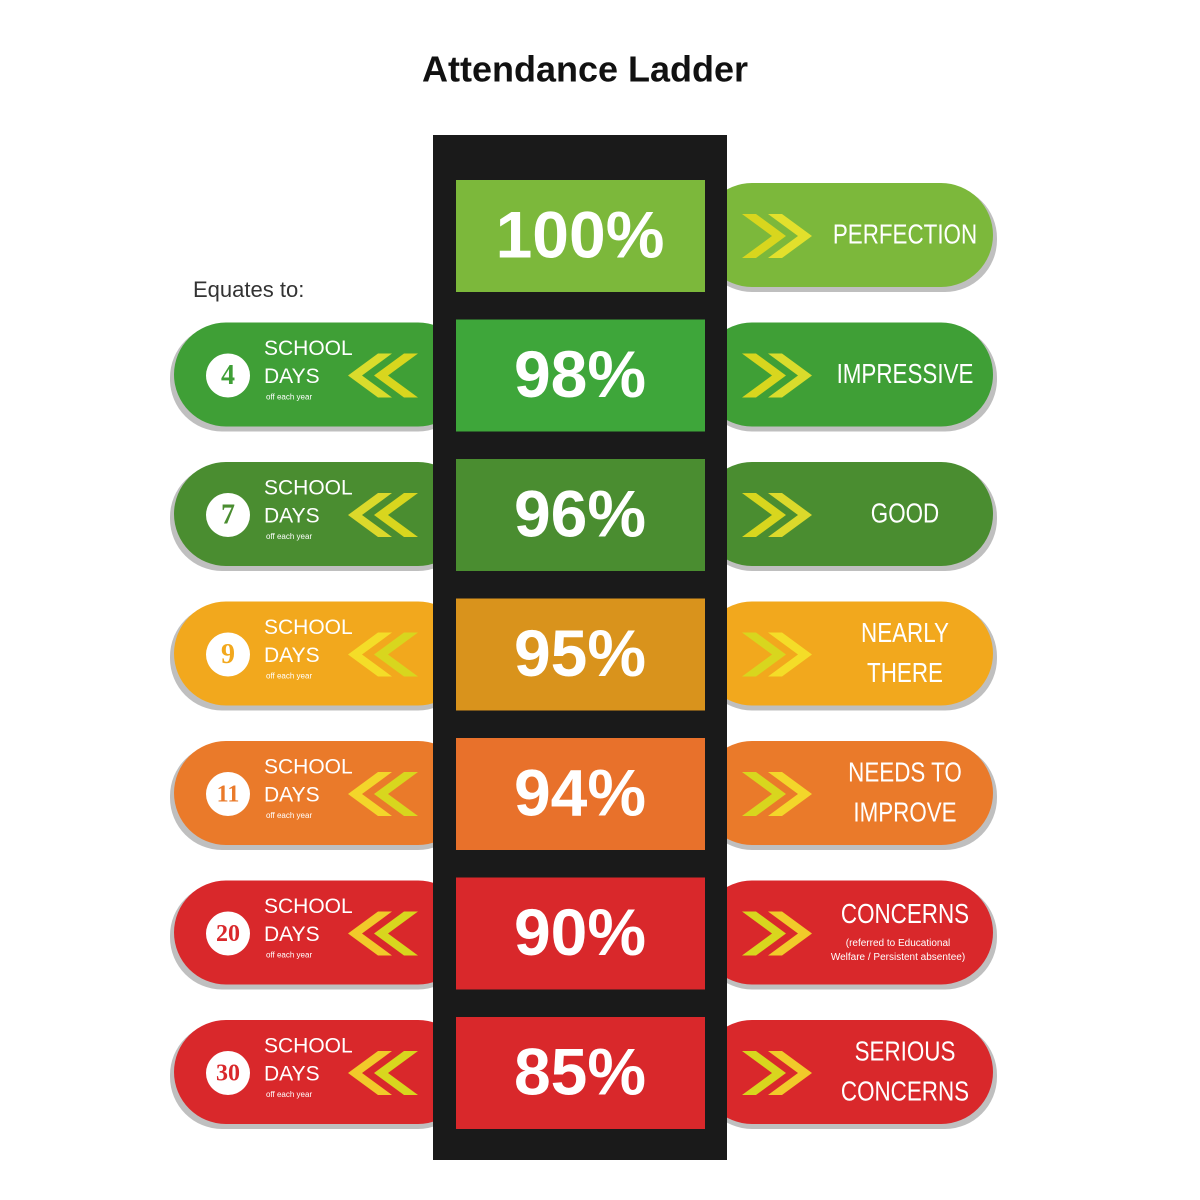 This screenshot has width=1200, height=1200. I want to click on days-number: 20, so click(228, 934).